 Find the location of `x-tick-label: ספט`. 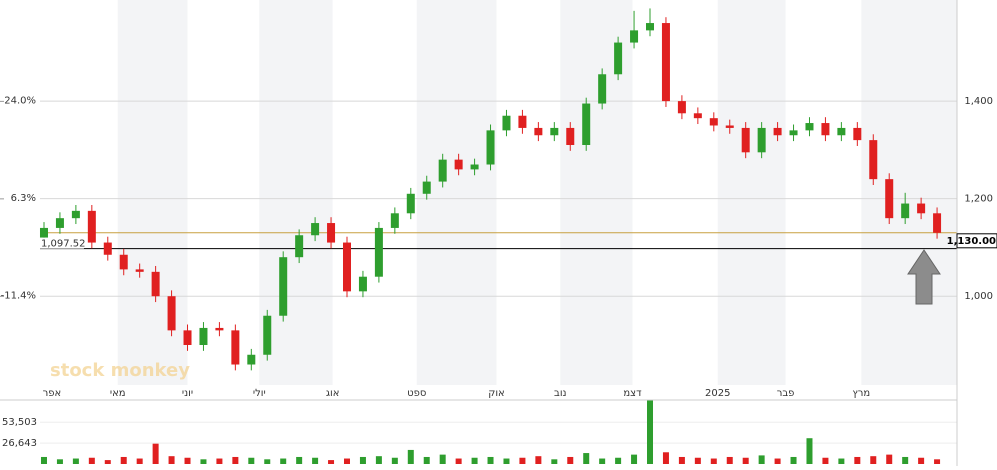

x-tick-label: ספט is located at coordinates (416, 393).